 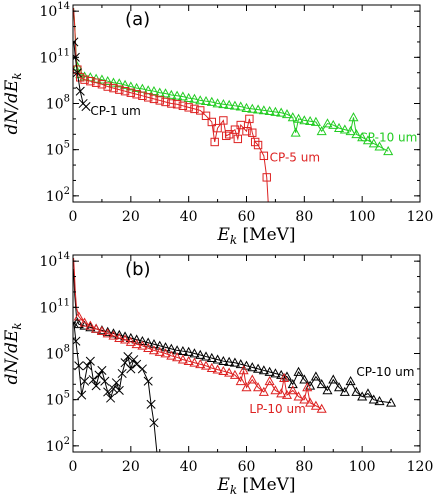 What do you see at coordinates (58, 195) in the screenshot?
I see `y-tick-label: 10²` at bounding box center [58, 195].